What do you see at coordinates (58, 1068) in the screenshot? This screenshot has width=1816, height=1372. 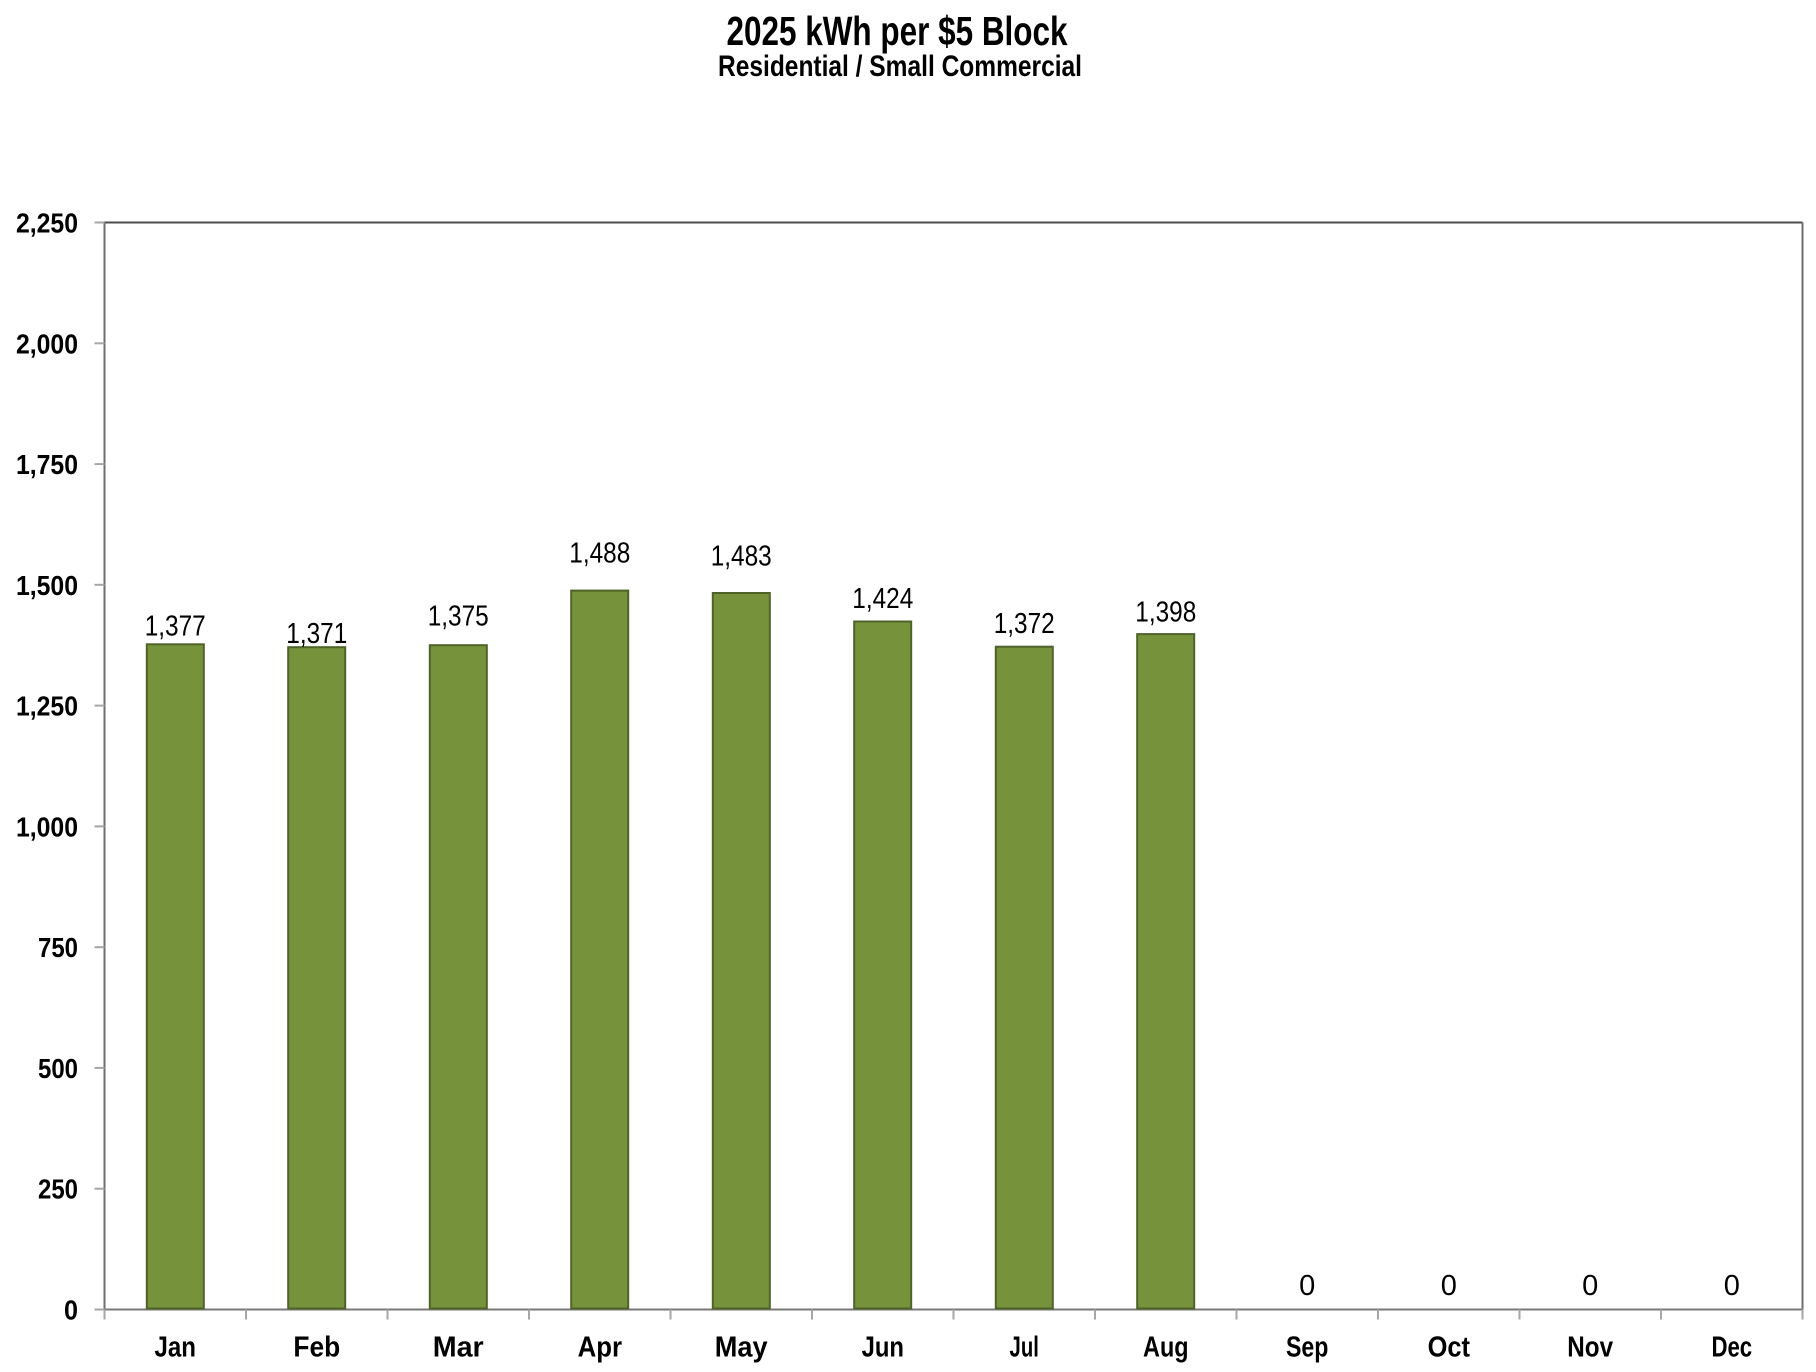 I see `svg-text: 500` at bounding box center [58, 1068].